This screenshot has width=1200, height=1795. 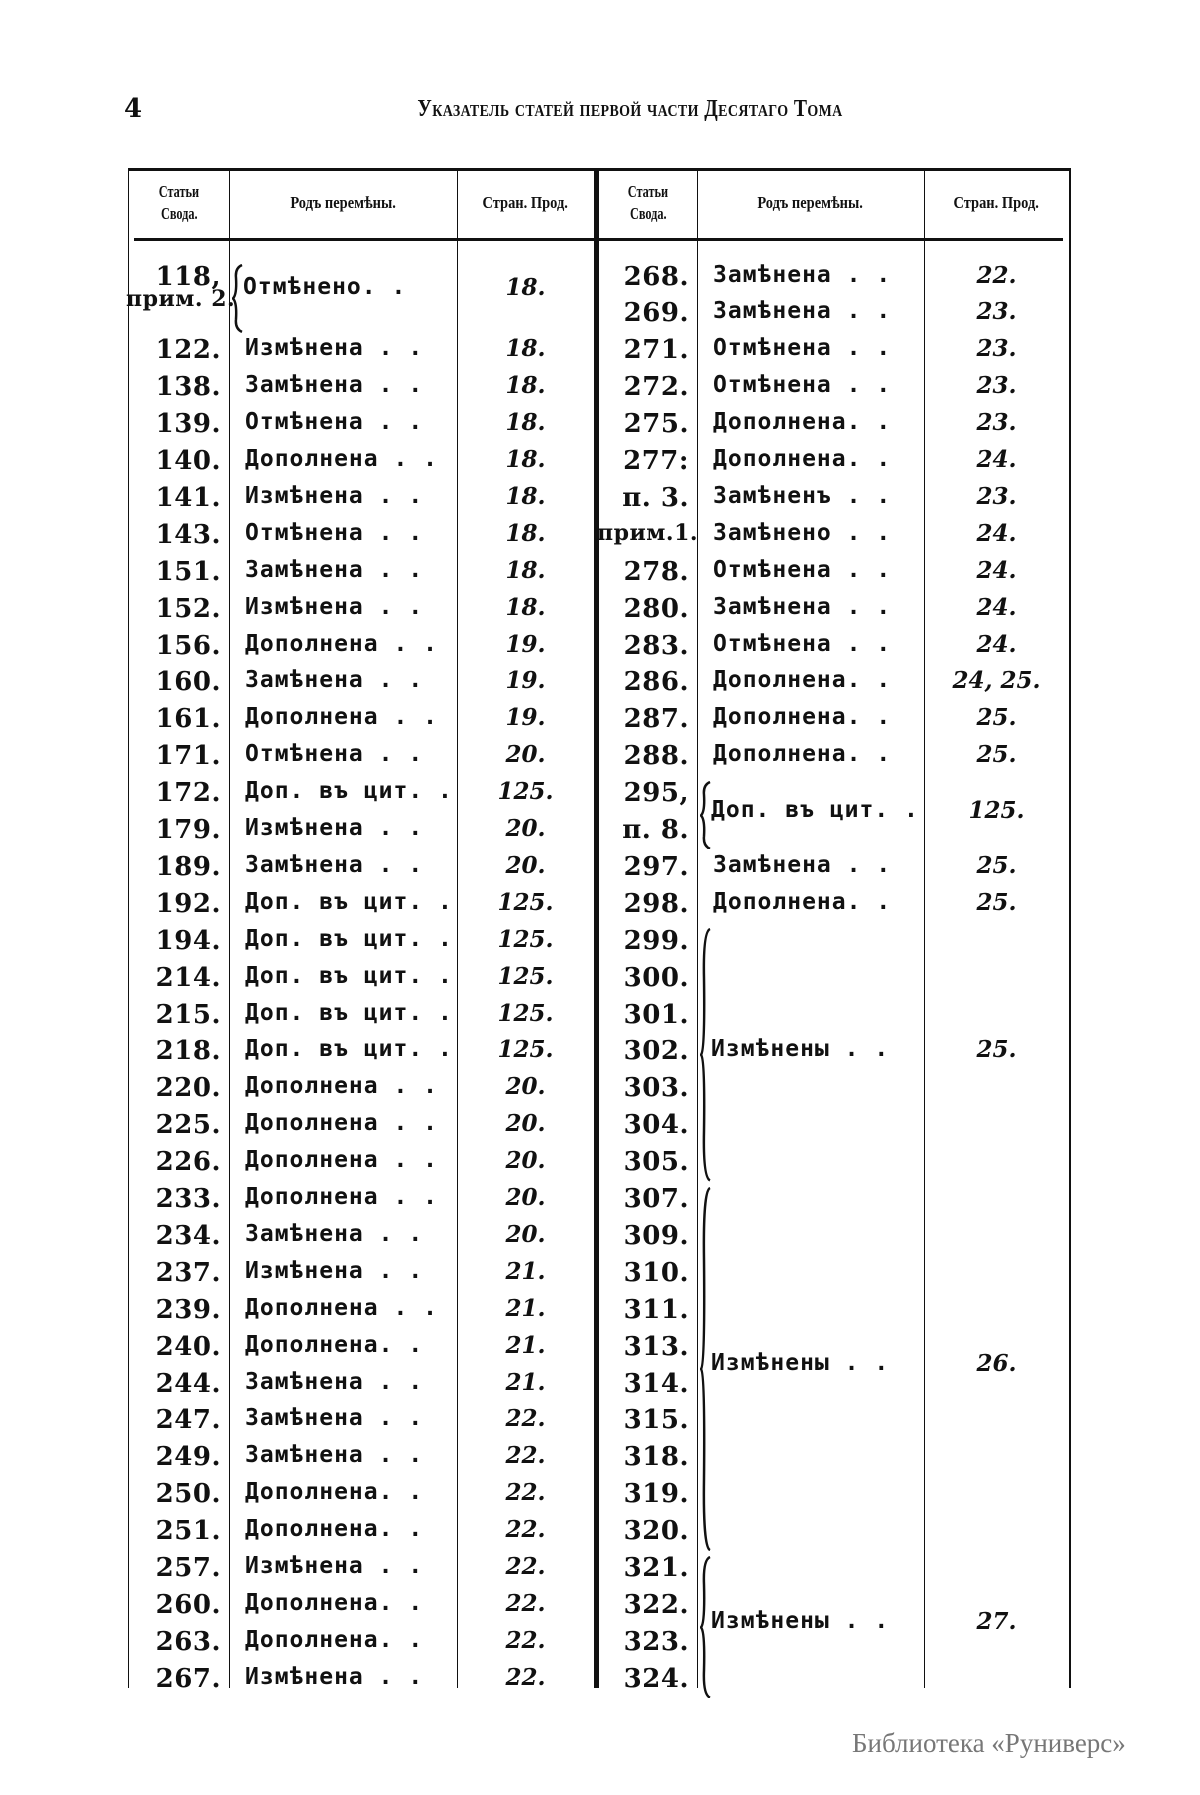 What do you see at coordinates (656, 1346) in the screenshot?
I see `article-number: 313.` at bounding box center [656, 1346].